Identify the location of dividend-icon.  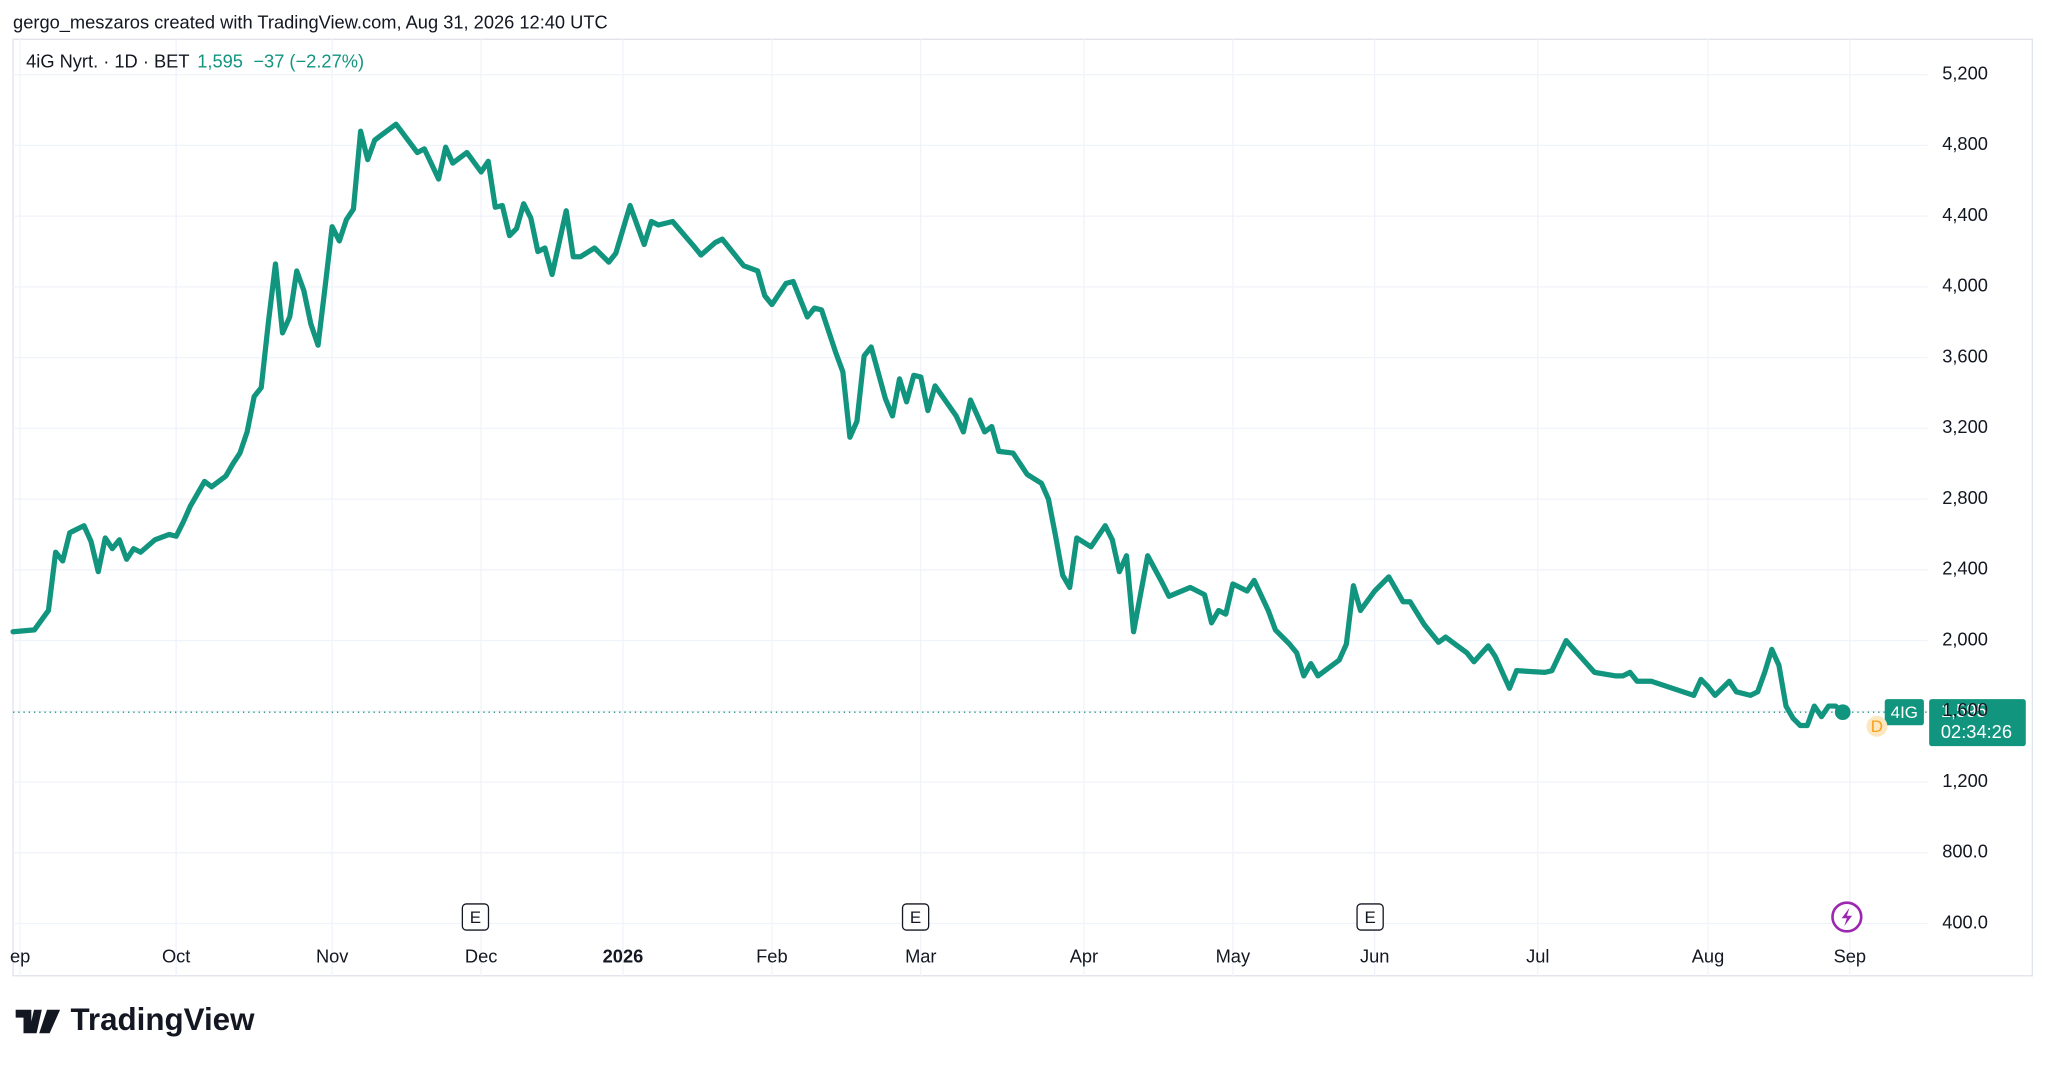
(1877, 726).